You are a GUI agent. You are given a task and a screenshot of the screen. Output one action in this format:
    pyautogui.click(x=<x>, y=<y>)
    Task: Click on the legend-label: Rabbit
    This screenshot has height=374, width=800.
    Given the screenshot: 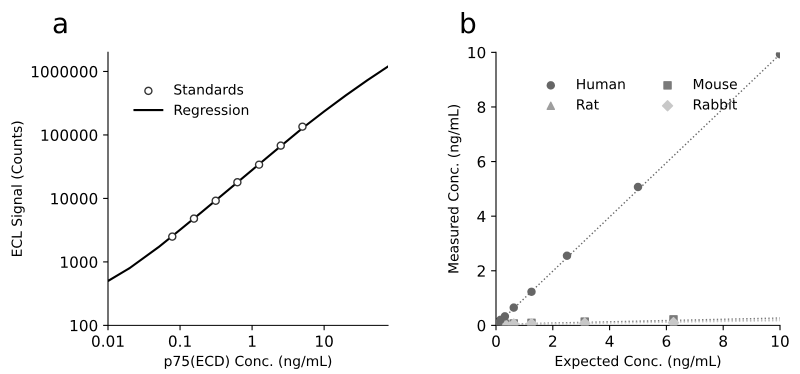 What is the action you would take?
    pyautogui.click(x=715, y=104)
    